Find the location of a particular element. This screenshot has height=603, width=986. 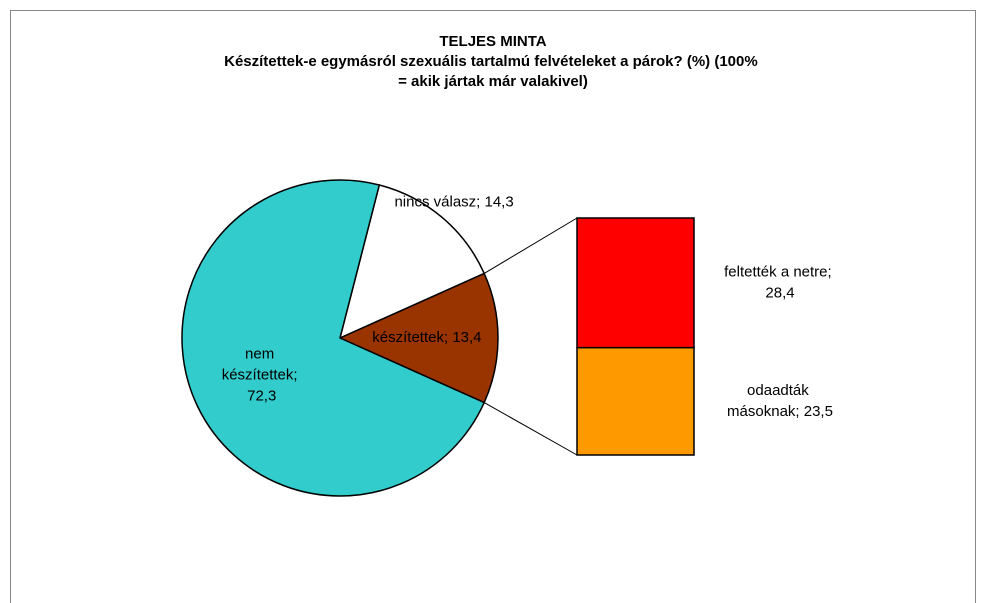

data-label: nincs válasz; 14,3 is located at coordinates (453, 202).